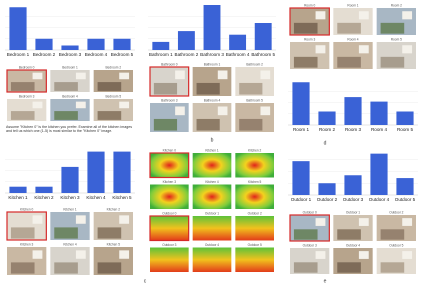 This screenshot has height=285, width=423. Describe the element at coordinates (18, 197) in the screenshot. I see `x-tick-label: Kitchen 1` at that location.